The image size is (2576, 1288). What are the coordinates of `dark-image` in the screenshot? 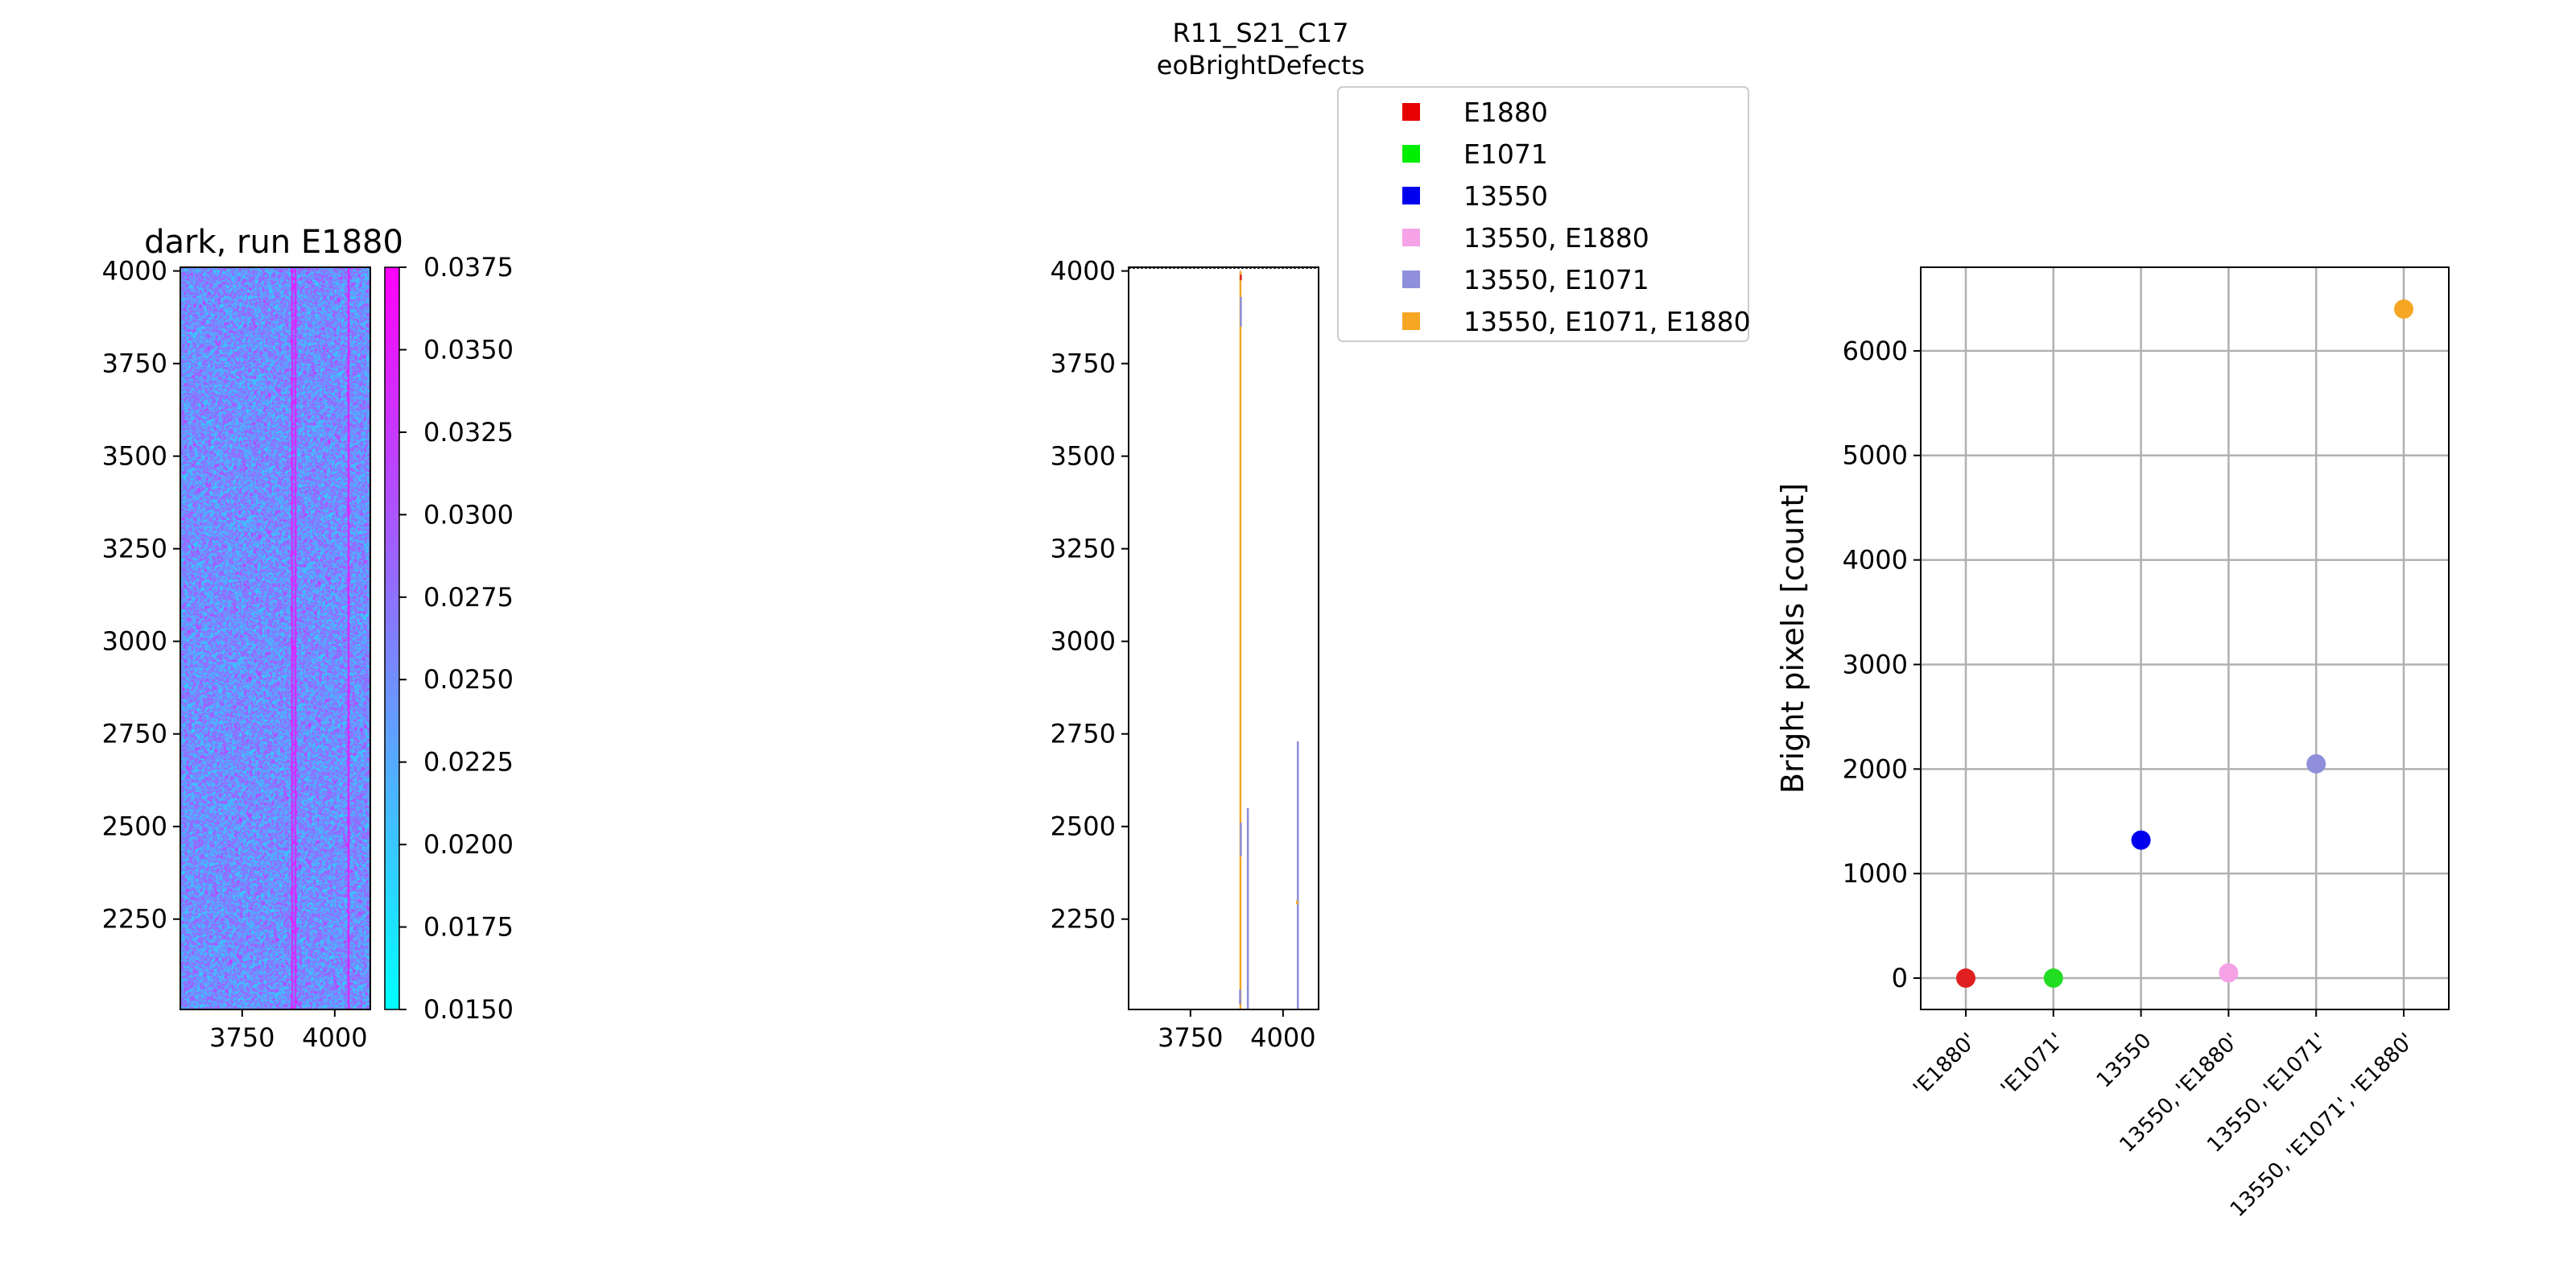 It's located at (275, 638).